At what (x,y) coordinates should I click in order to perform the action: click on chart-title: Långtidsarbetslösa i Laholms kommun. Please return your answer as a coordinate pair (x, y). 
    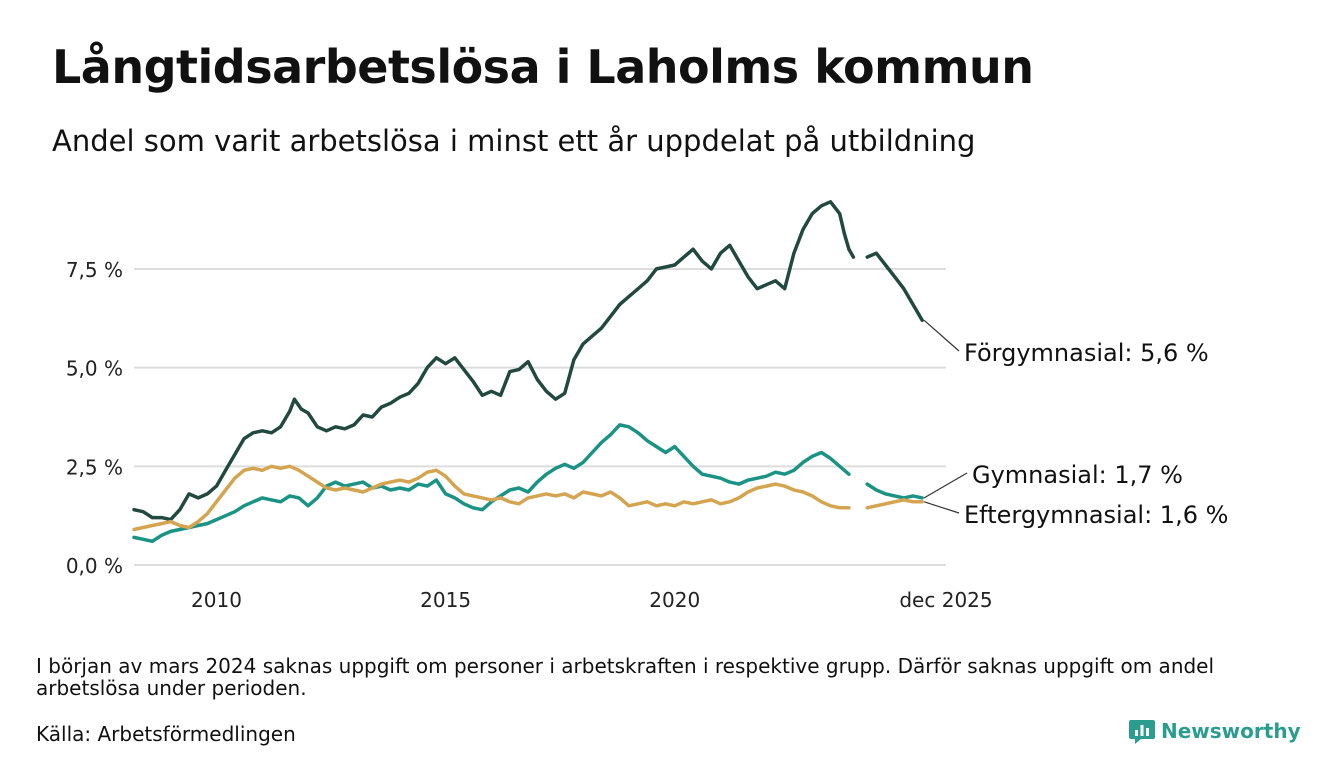
    Looking at the image, I should click on (543, 67).